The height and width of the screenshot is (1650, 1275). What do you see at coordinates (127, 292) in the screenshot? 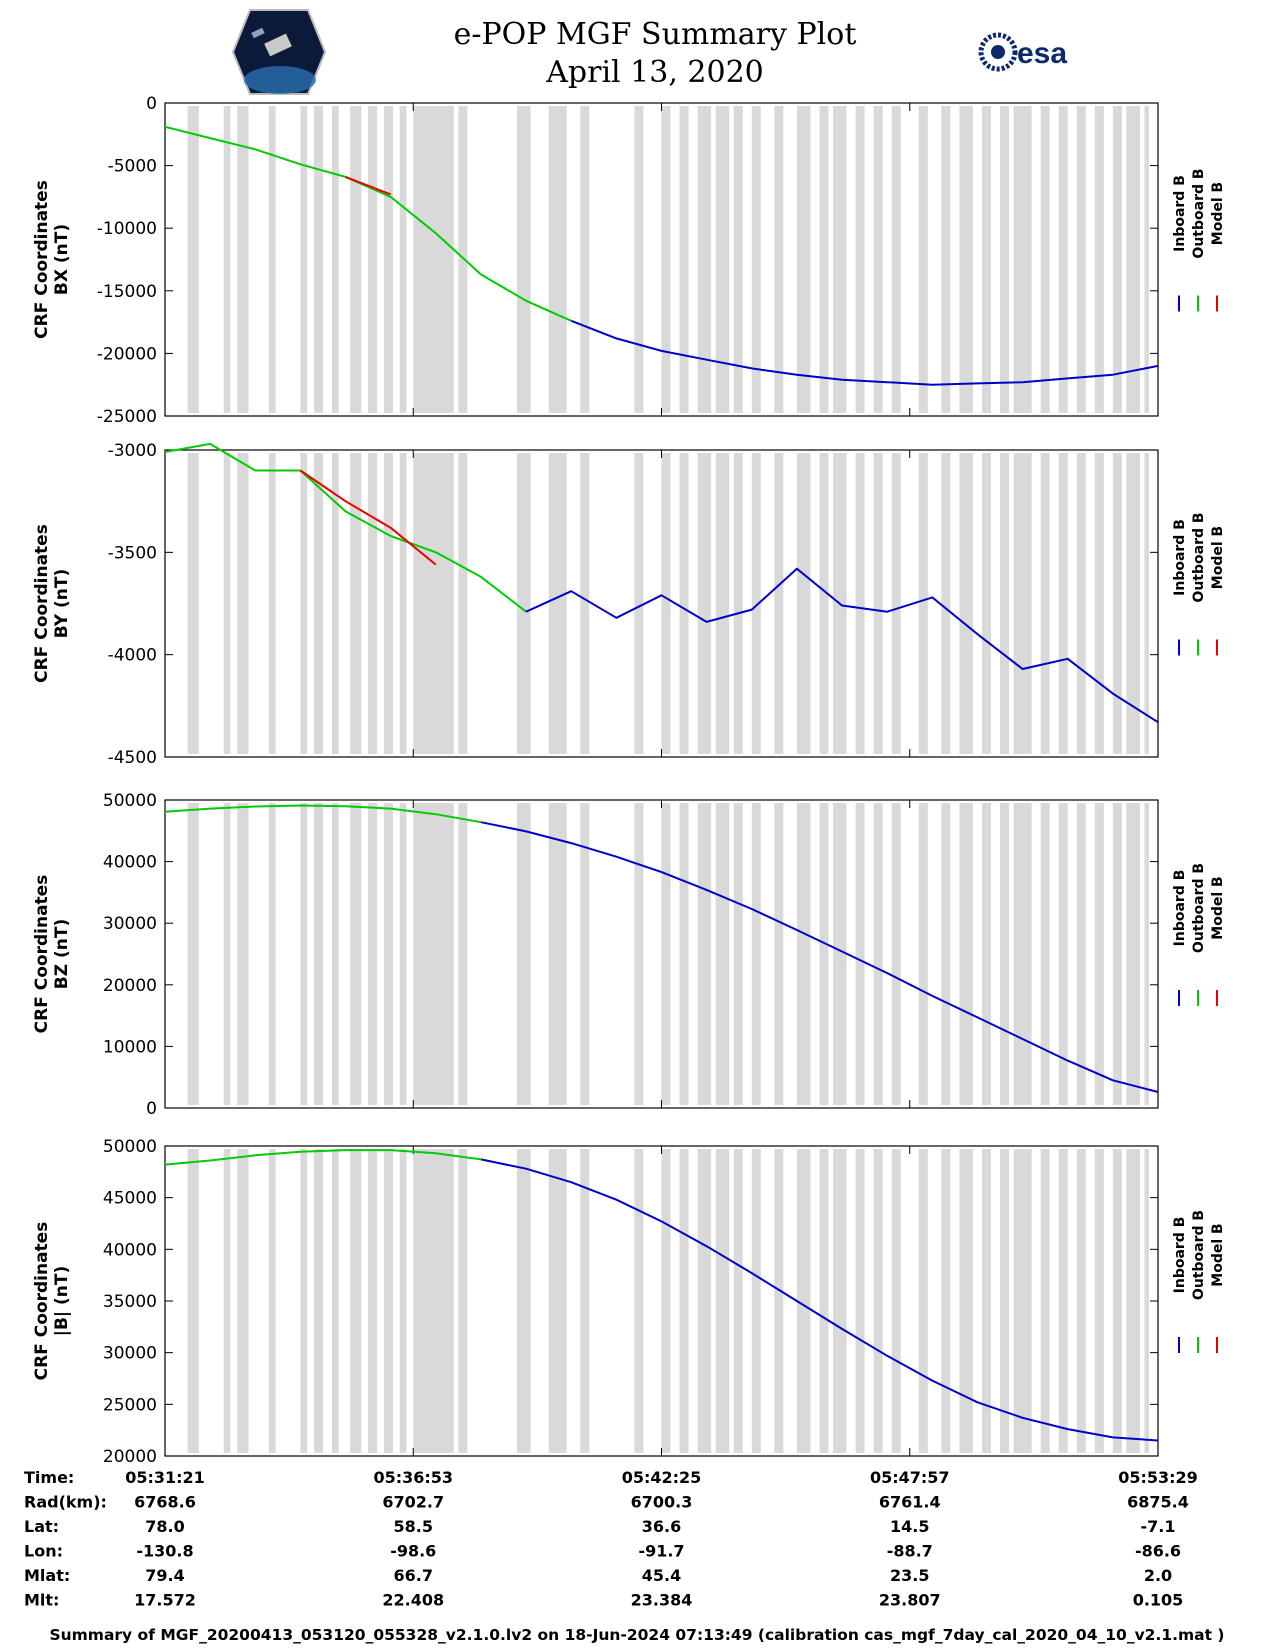
I see `y-tick-label: -15000` at bounding box center [127, 292].